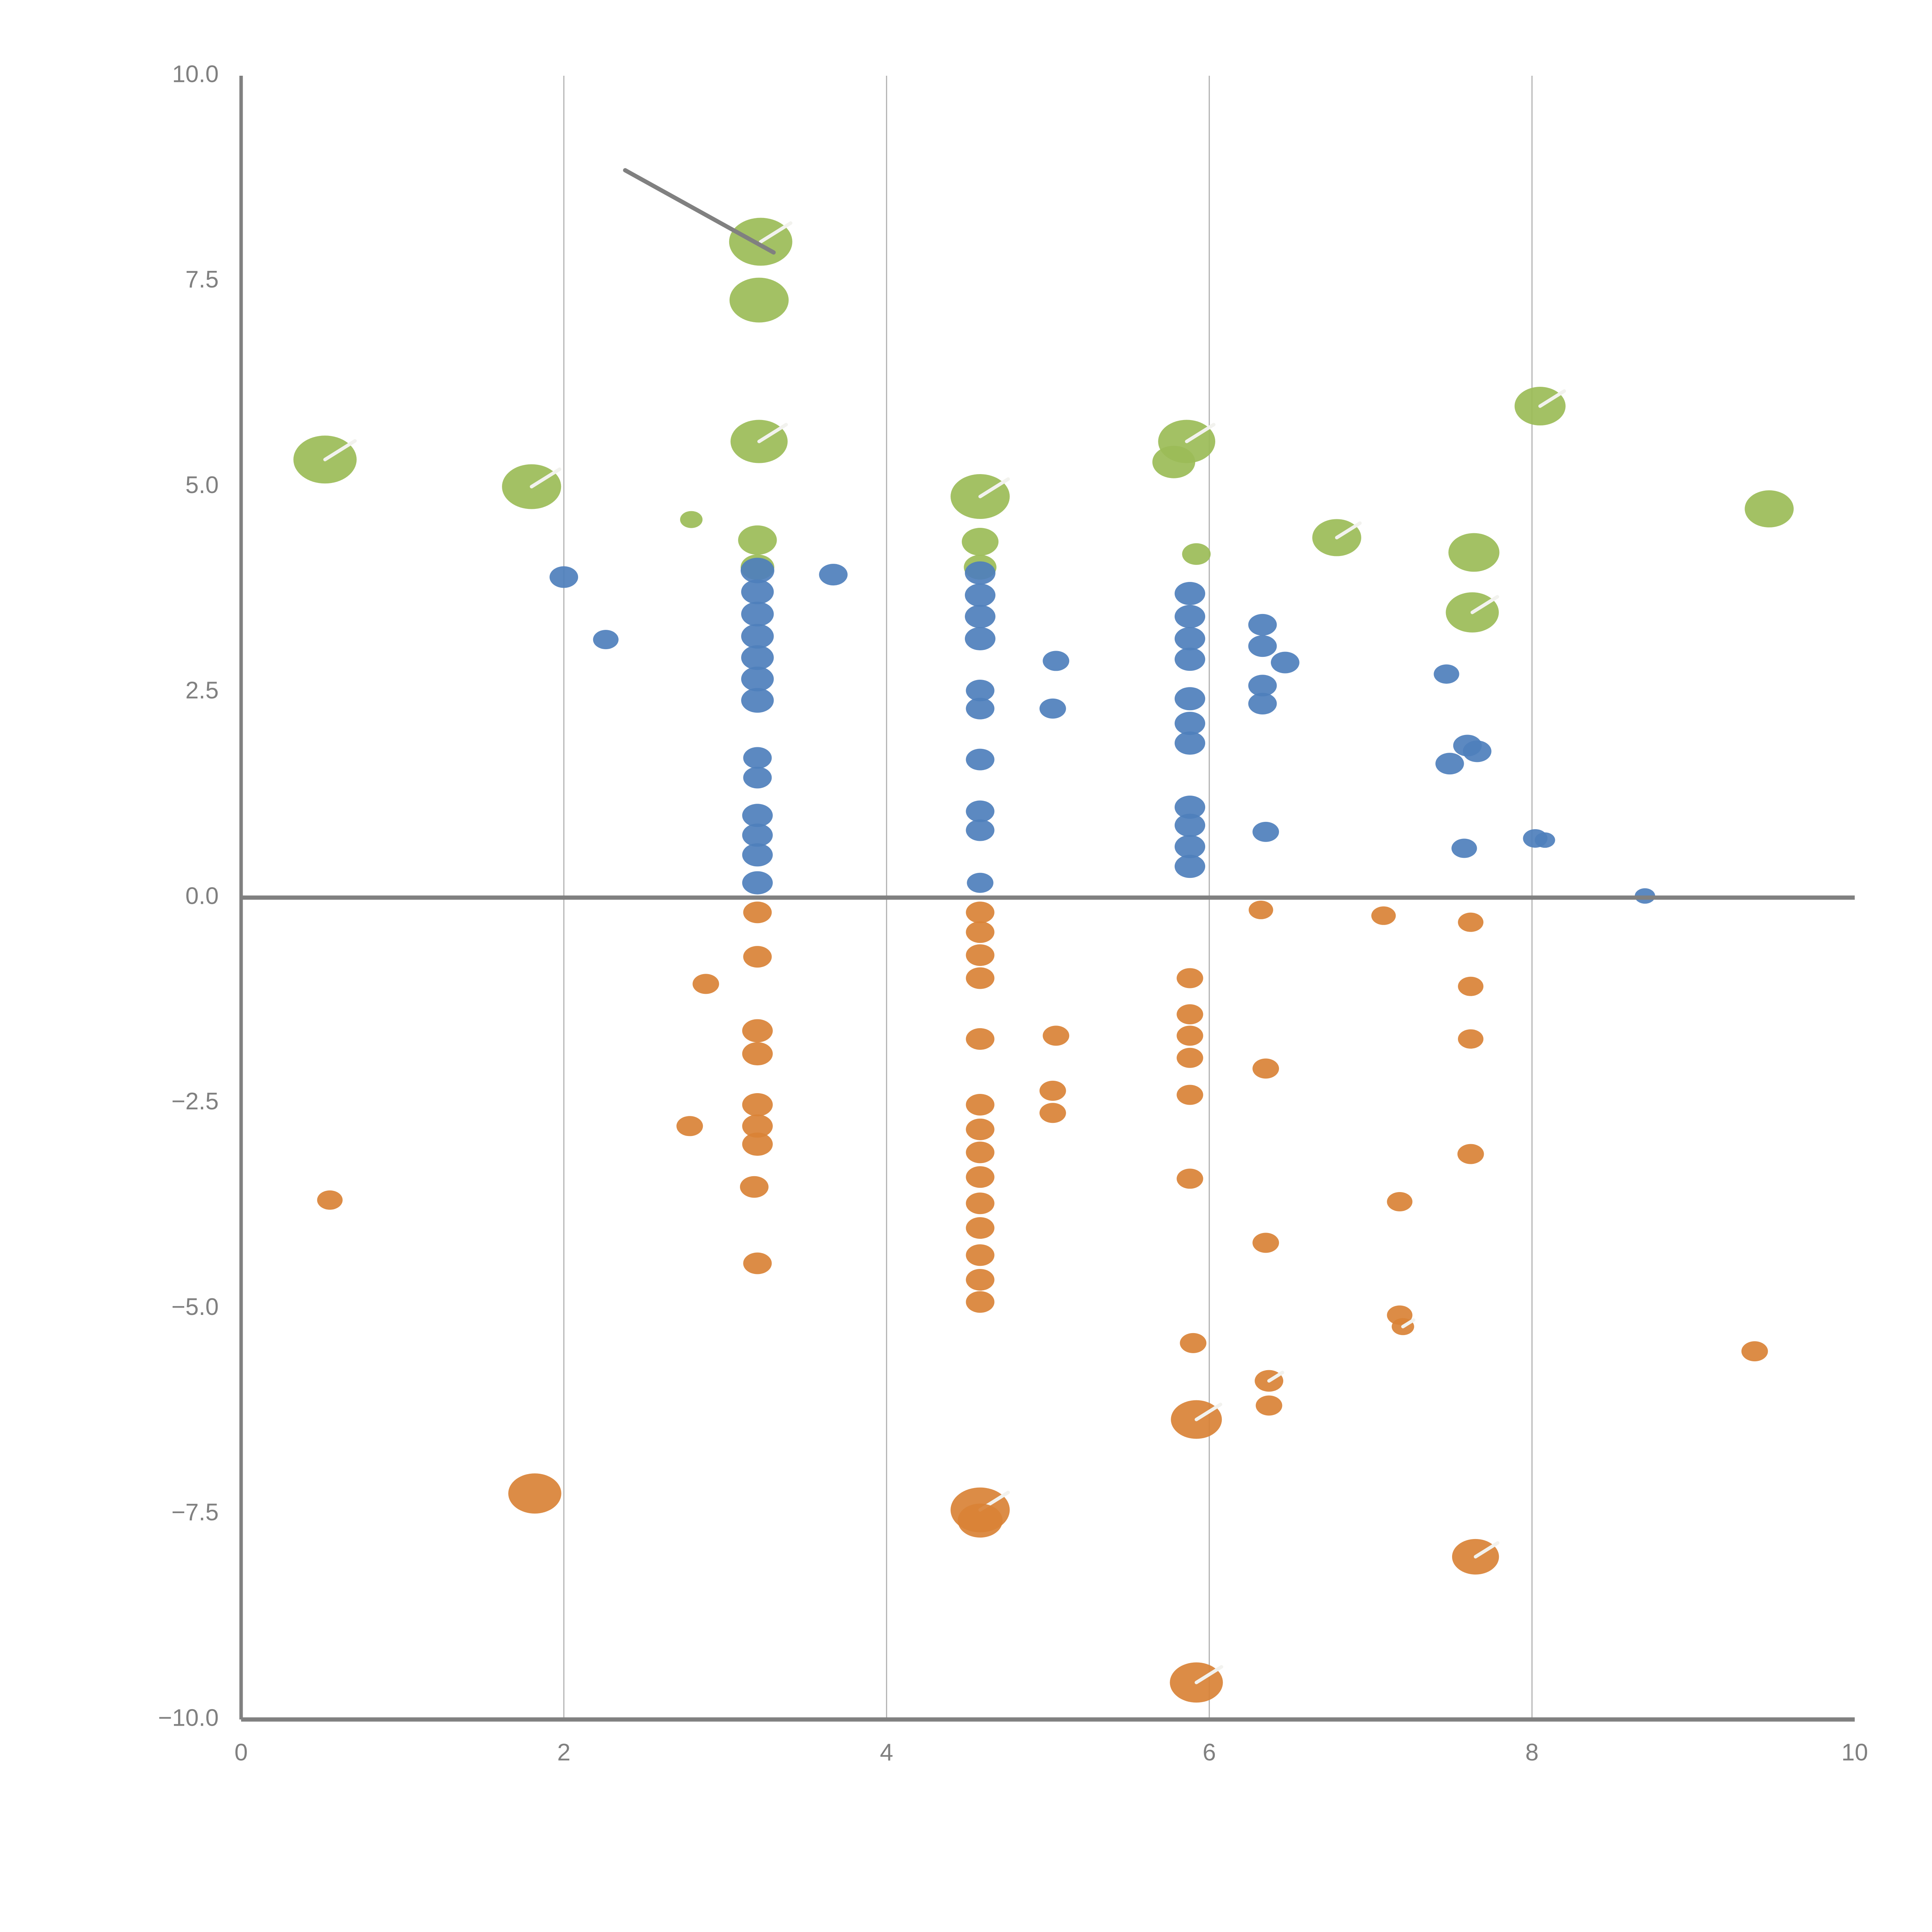 This screenshot has width=1932, height=1932. Describe the element at coordinates (202, 896) in the screenshot. I see `y-axis-tick-label: 0.0` at that location.